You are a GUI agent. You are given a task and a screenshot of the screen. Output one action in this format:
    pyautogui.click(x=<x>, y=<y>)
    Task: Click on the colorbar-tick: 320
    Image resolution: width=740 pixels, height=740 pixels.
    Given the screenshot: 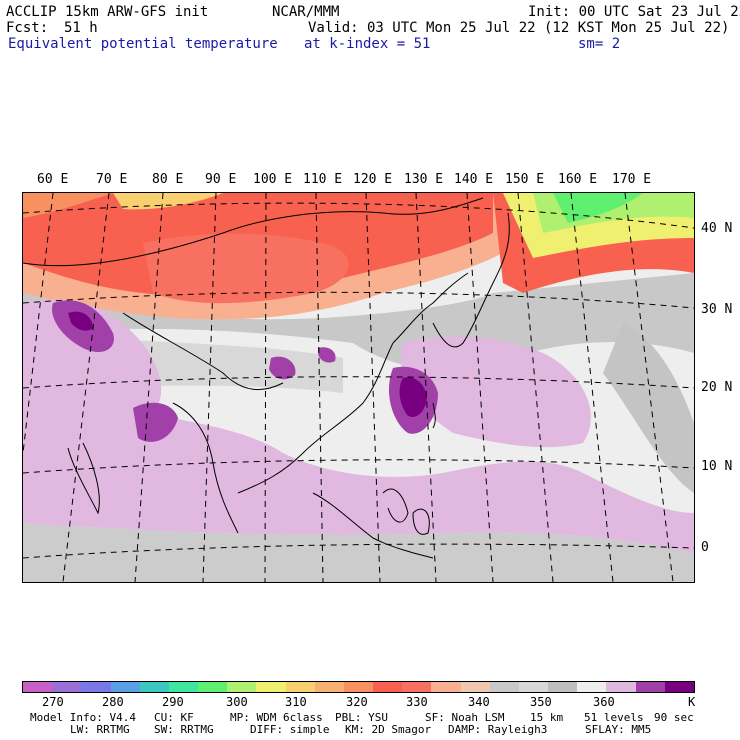 What is the action you would take?
    pyautogui.click(x=357, y=702)
    